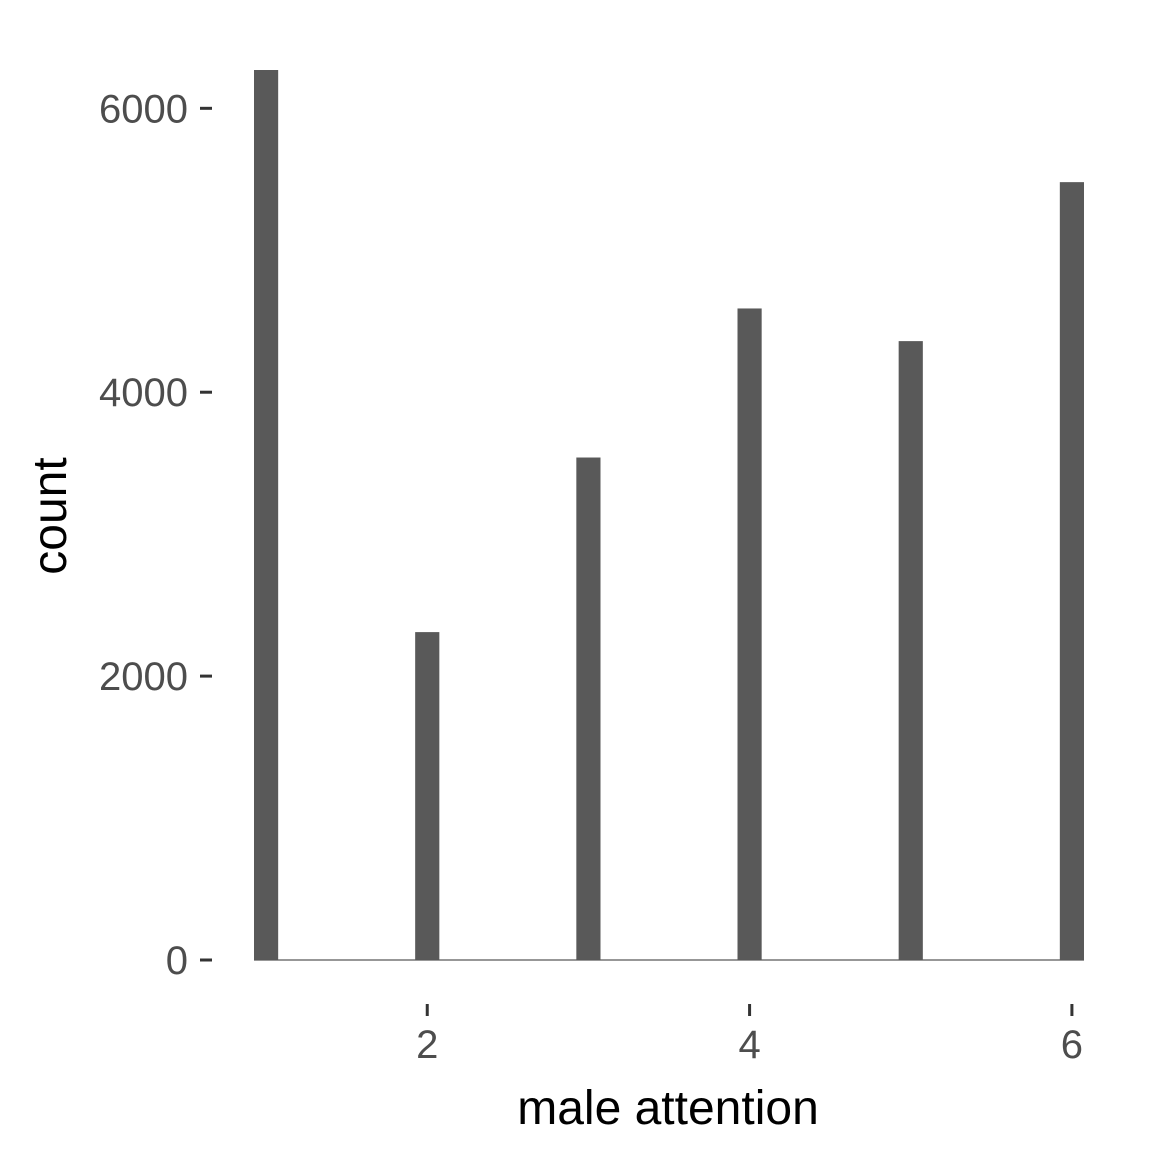  Describe the element at coordinates (668, 1108) in the screenshot. I see `x-axis-title: male attention` at that location.